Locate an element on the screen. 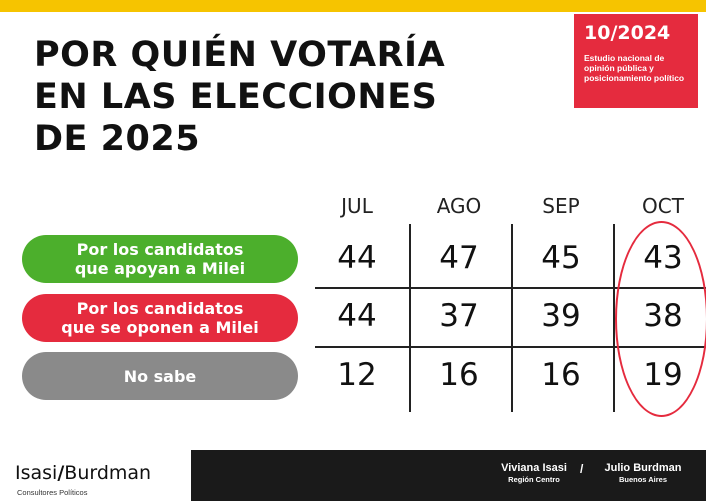  row-label-anti-milei-line-1: Por los candidatos is located at coordinates (160, 308).